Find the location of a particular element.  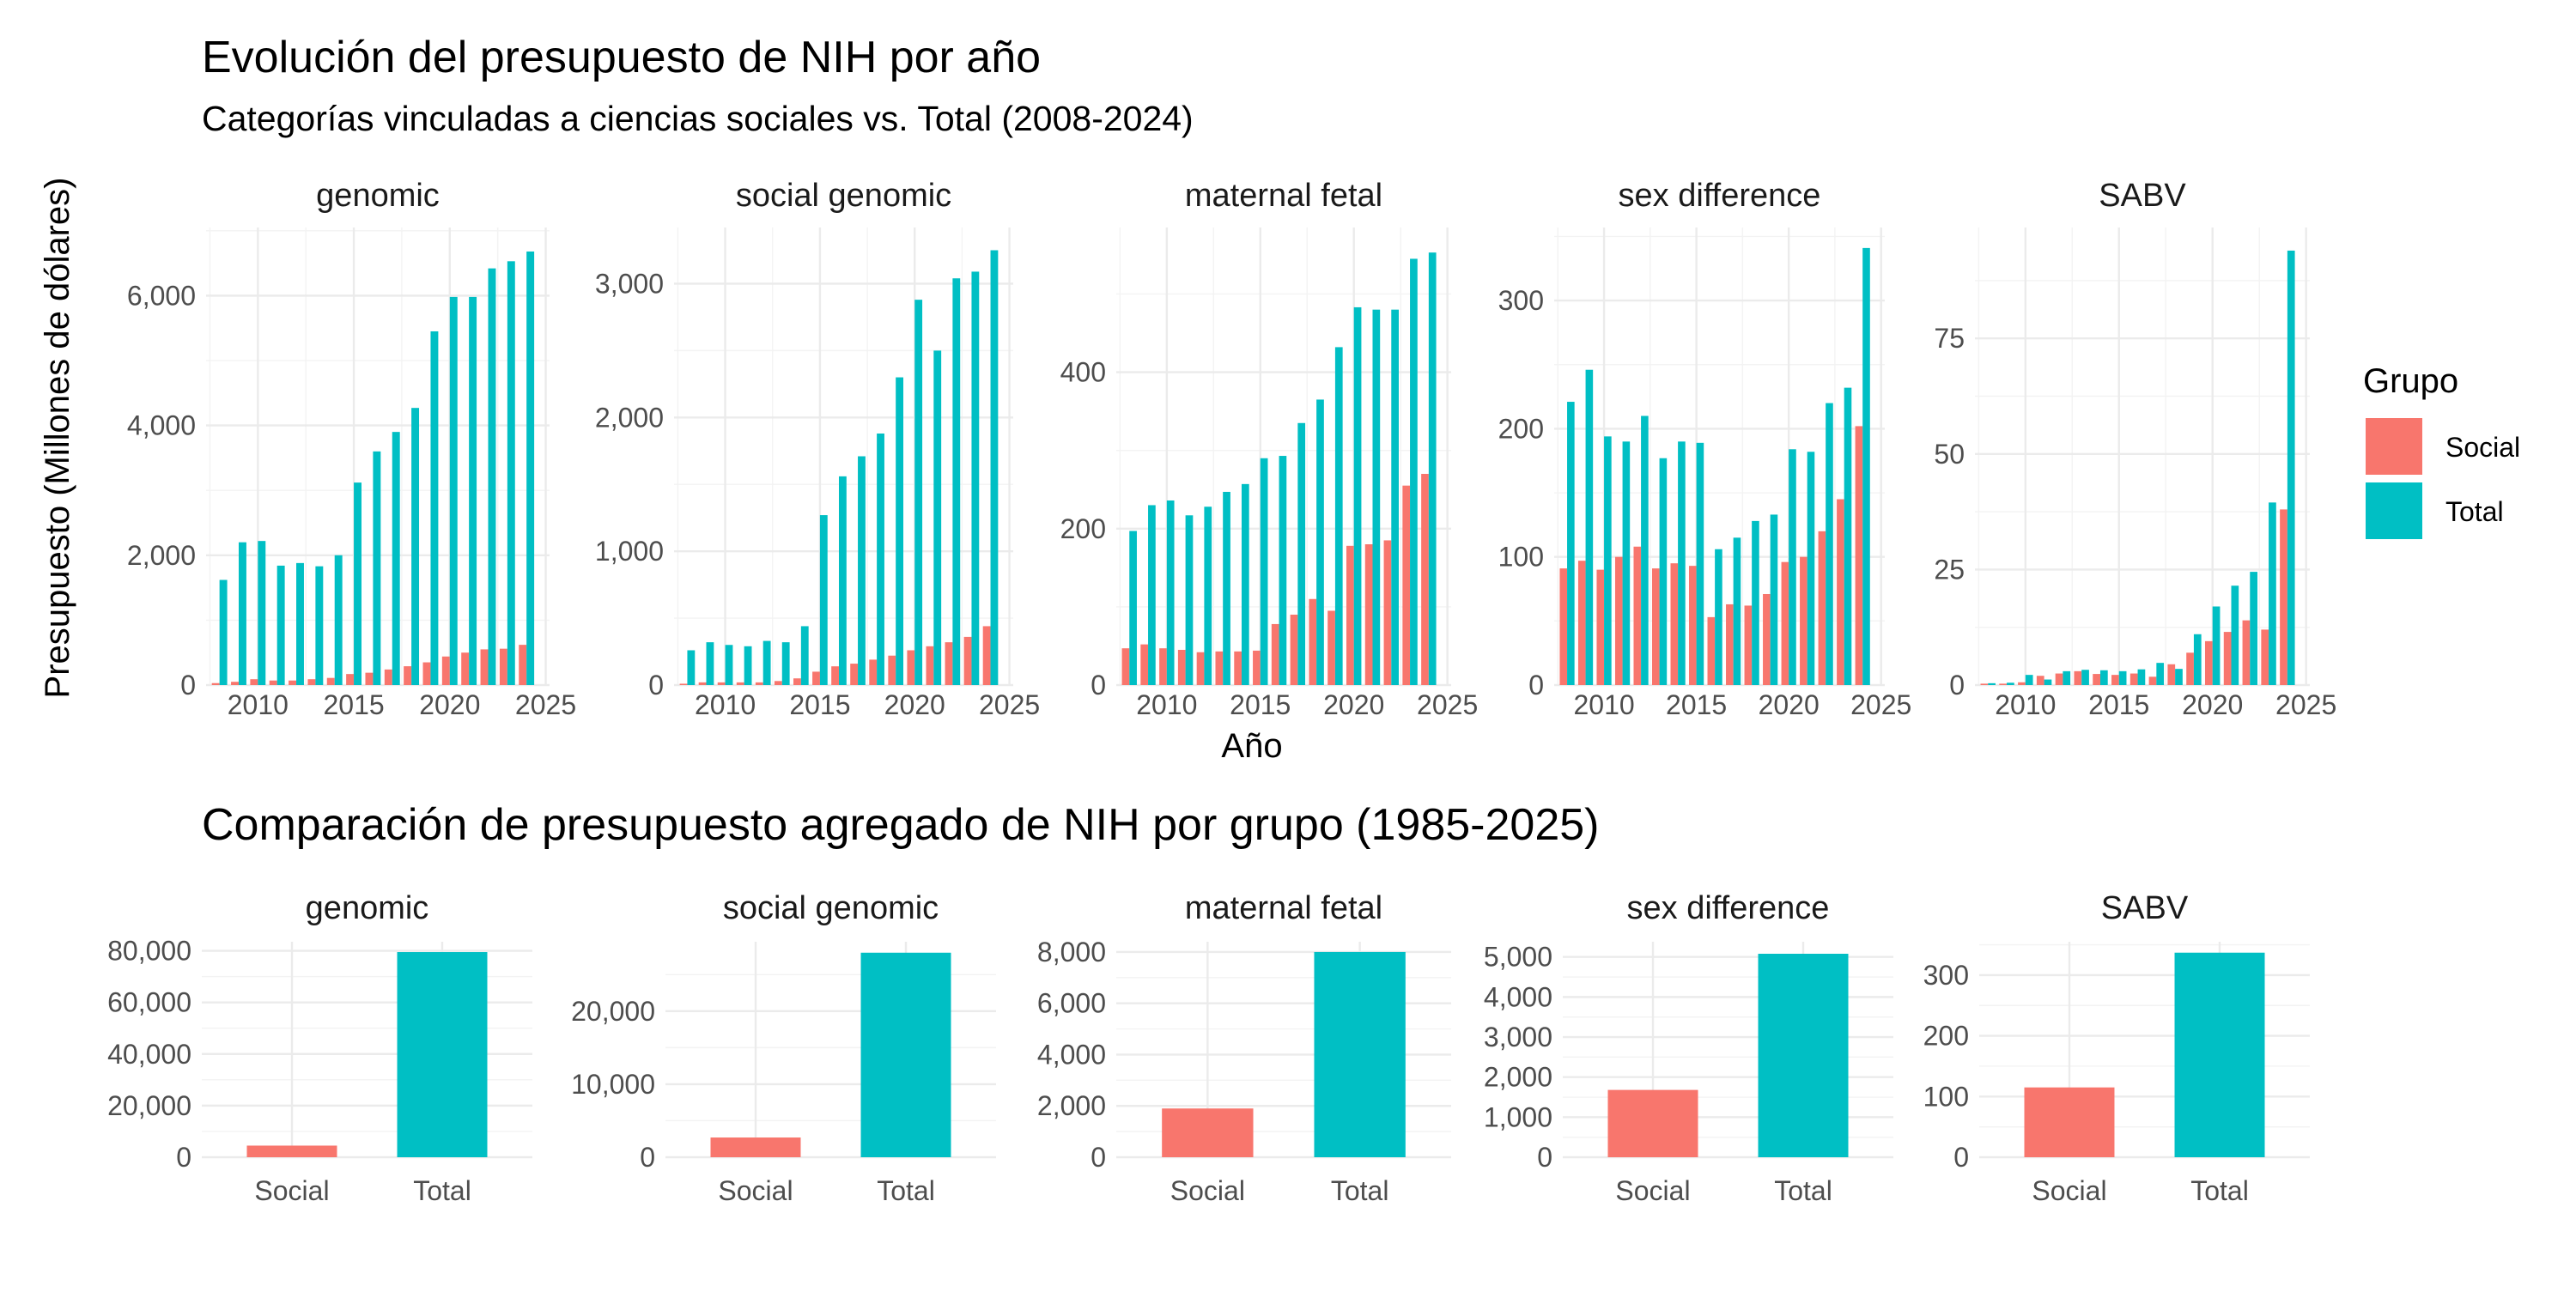

y-tick-label: 8,000 is located at coordinates (1071, 952).